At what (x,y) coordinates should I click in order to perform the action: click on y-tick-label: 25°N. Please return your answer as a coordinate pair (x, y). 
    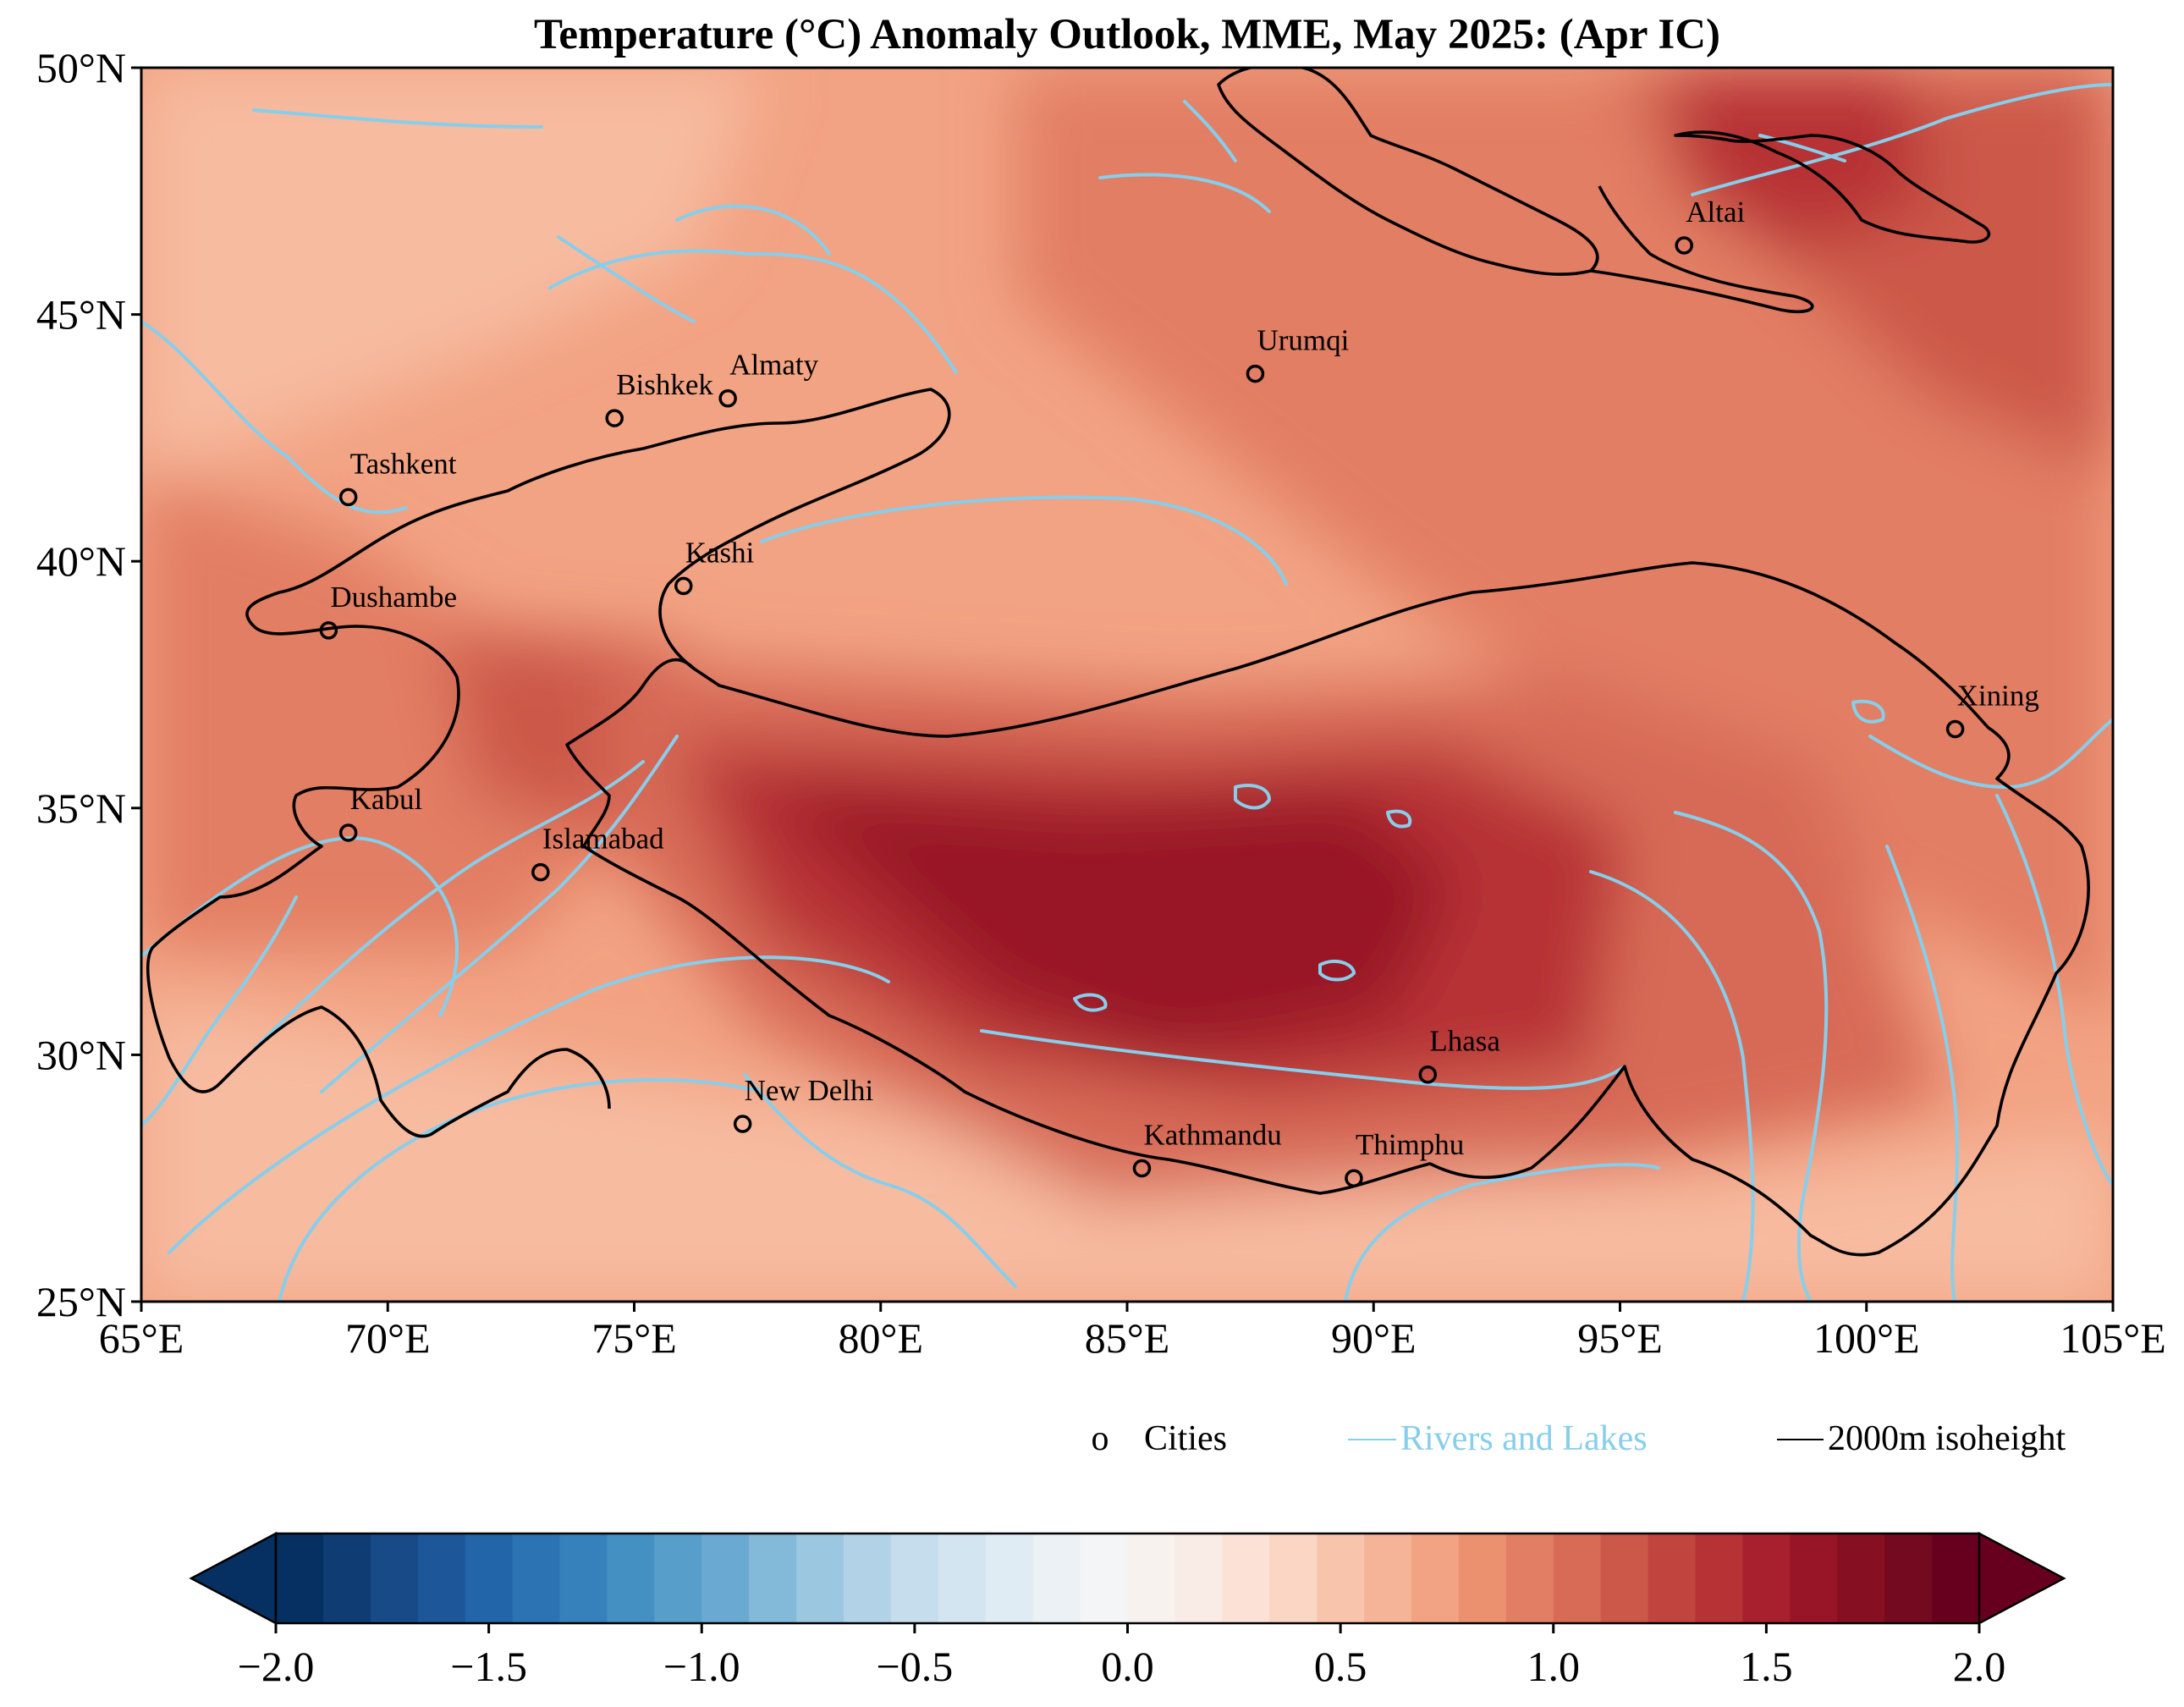
    Looking at the image, I should click on (81, 1301).